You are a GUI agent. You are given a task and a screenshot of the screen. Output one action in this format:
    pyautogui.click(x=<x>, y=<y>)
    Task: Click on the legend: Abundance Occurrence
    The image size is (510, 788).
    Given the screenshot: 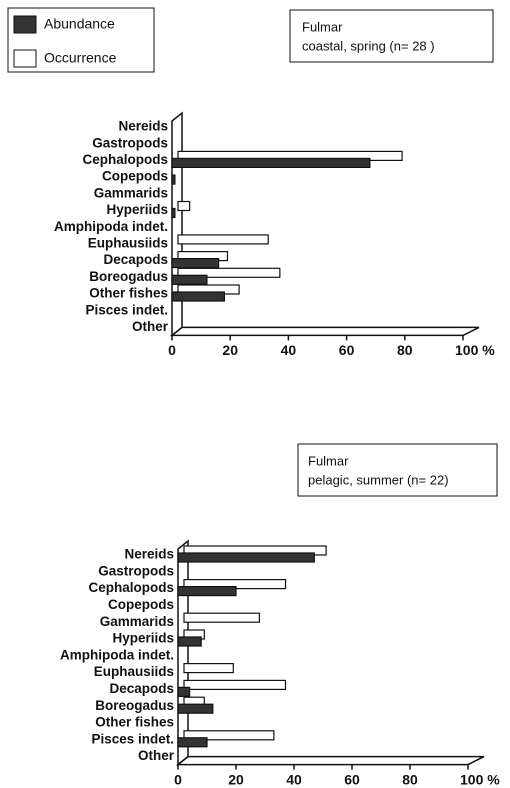 What is the action you would take?
    pyautogui.click(x=81, y=40)
    